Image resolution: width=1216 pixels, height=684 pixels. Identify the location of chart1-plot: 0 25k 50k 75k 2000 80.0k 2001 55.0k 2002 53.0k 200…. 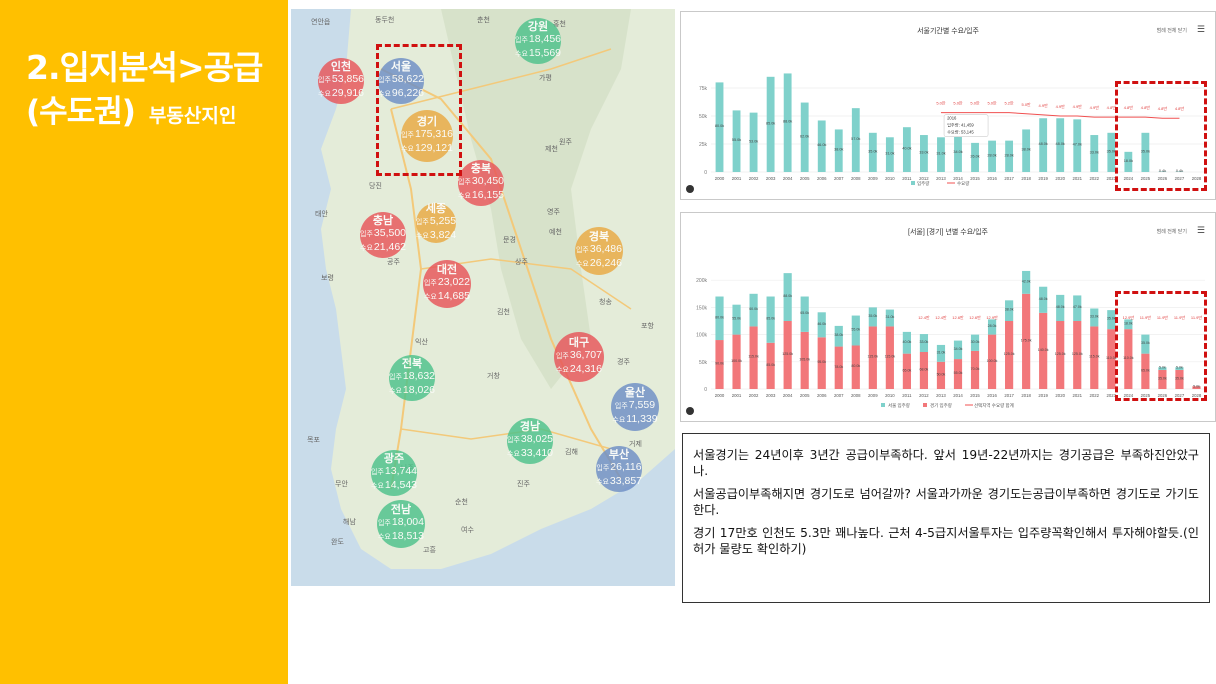
(952, 130).